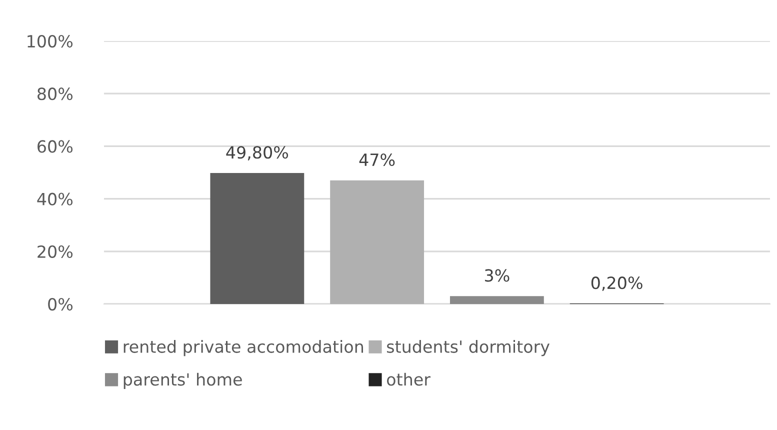  I want to click on legend-label: students' dormitory, so click(468, 348).